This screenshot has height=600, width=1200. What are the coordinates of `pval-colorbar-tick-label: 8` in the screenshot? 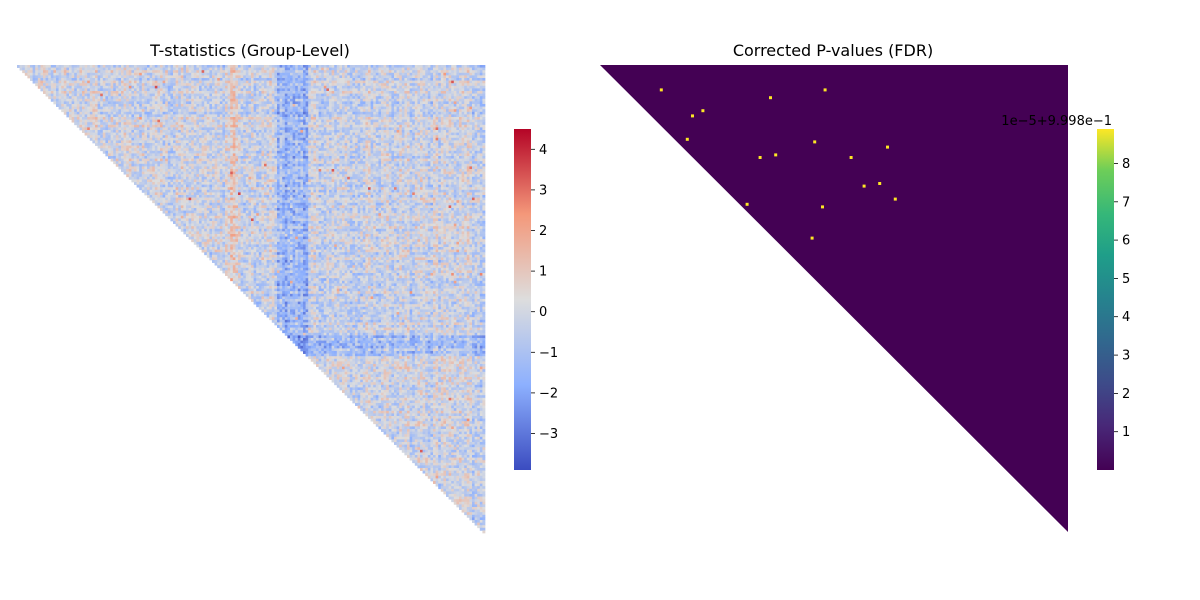 It's located at (1126, 164).